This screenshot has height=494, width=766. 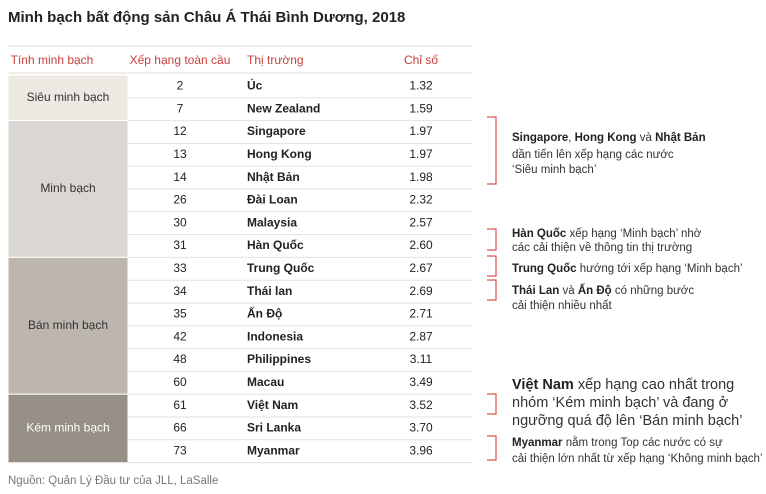 I want to click on annotation-line: Việt Nam xếp hạng cao nhất trong, so click(x=623, y=385).